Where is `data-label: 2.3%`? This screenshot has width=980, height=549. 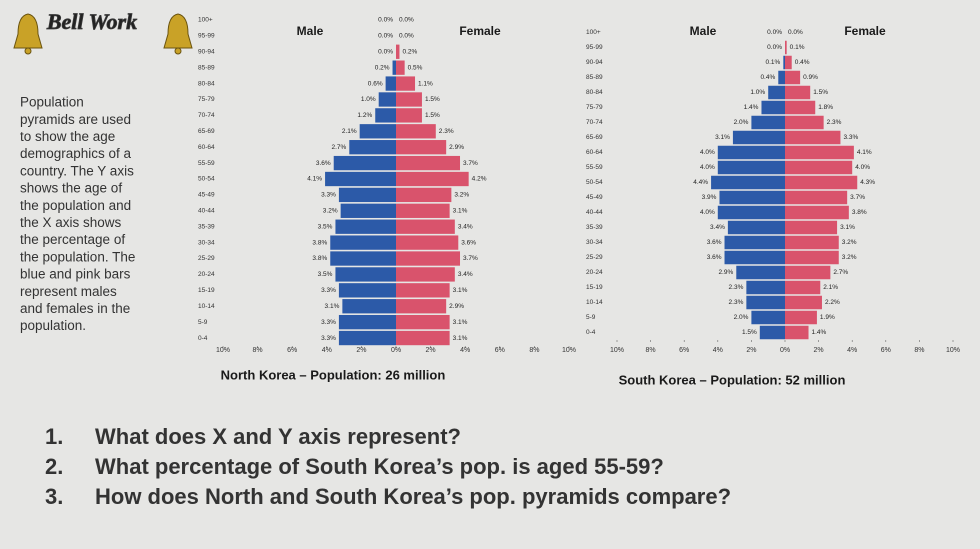
data-label: 2.3% is located at coordinates (446, 131).